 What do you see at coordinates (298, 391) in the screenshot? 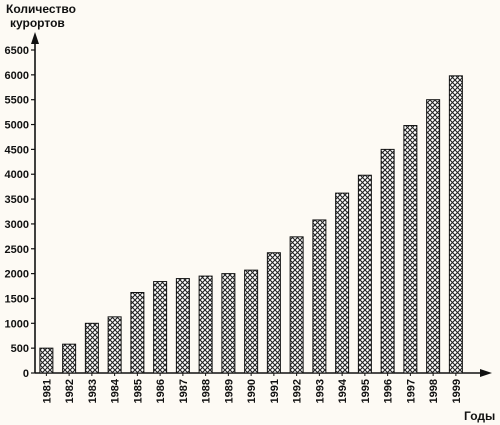
I see `x-tick-label: 1992` at bounding box center [298, 391].